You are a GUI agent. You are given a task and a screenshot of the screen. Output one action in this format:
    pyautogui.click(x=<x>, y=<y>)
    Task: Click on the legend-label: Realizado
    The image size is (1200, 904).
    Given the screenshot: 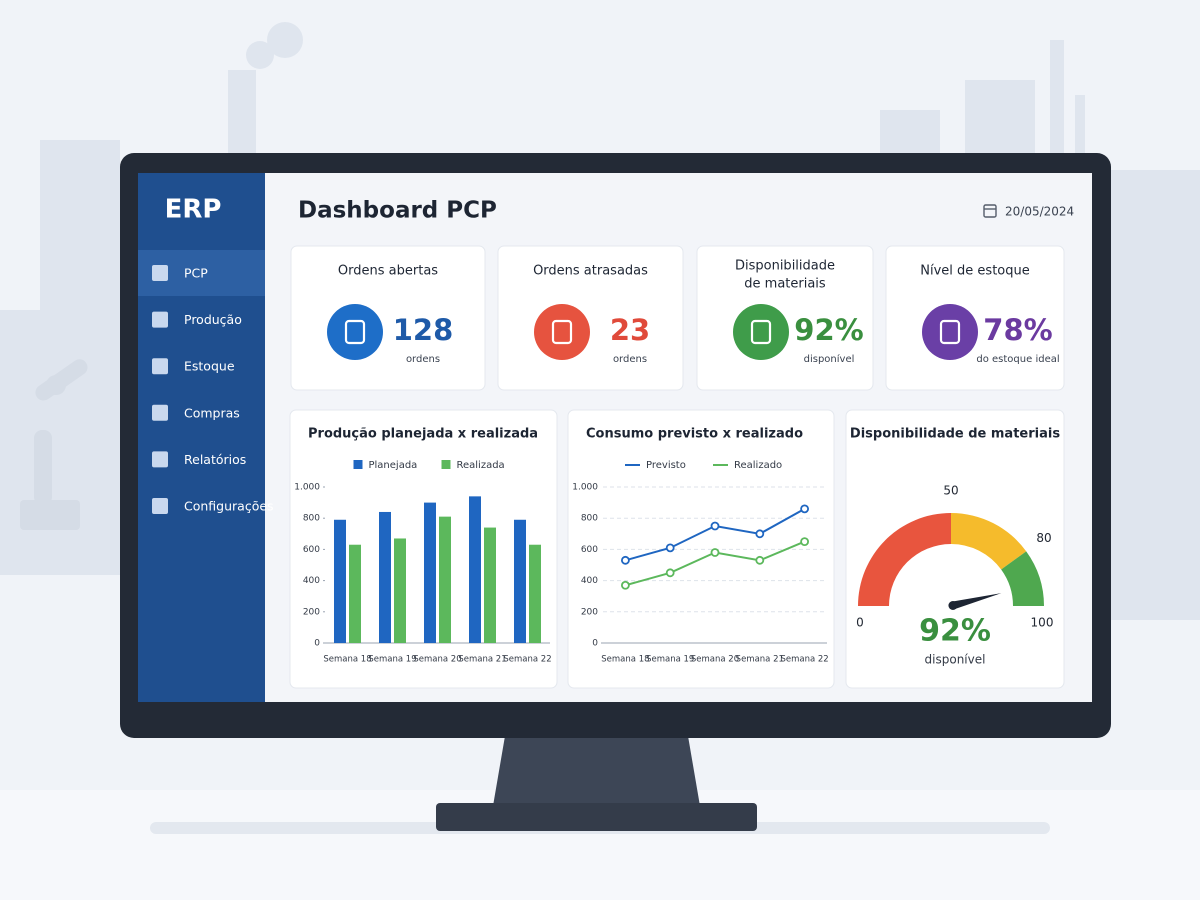 What is the action you would take?
    pyautogui.click(x=758, y=465)
    